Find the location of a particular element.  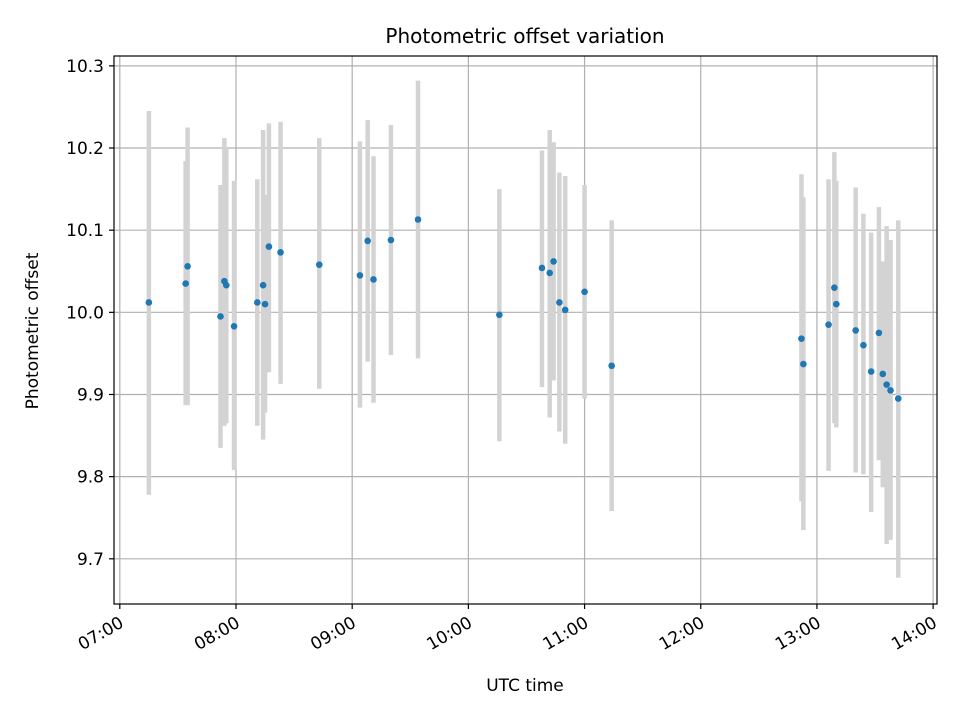

chart-title: Photometric offset variation is located at coordinates (524, 36).